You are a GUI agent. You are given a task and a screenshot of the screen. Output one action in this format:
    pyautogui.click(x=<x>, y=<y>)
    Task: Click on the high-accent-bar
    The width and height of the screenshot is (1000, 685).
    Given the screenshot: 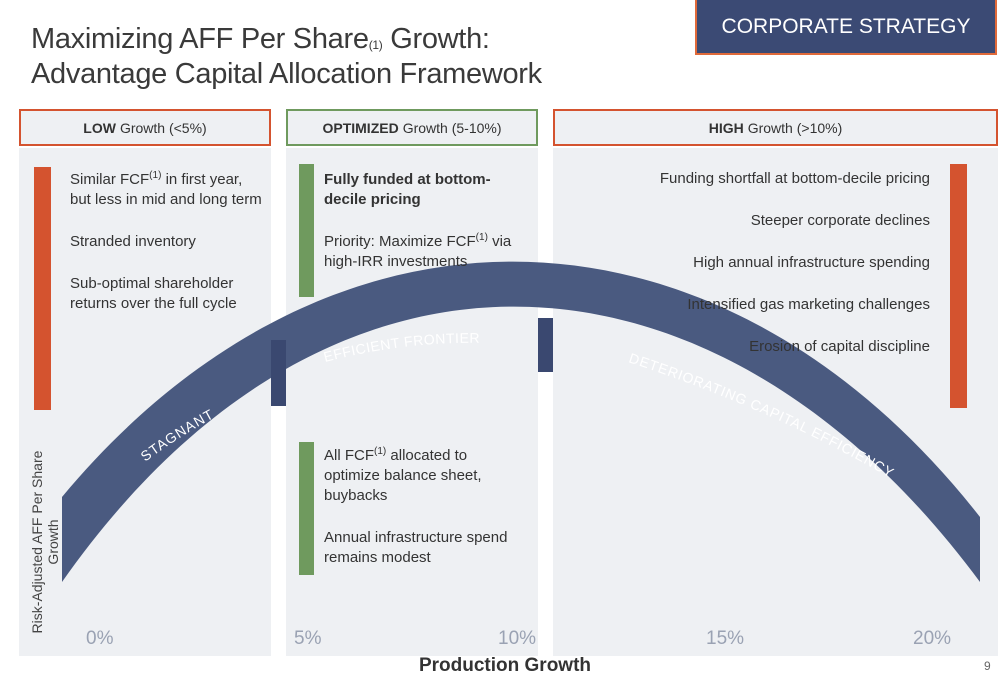 What is the action you would take?
    pyautogui.click(x=958, y=286)
    